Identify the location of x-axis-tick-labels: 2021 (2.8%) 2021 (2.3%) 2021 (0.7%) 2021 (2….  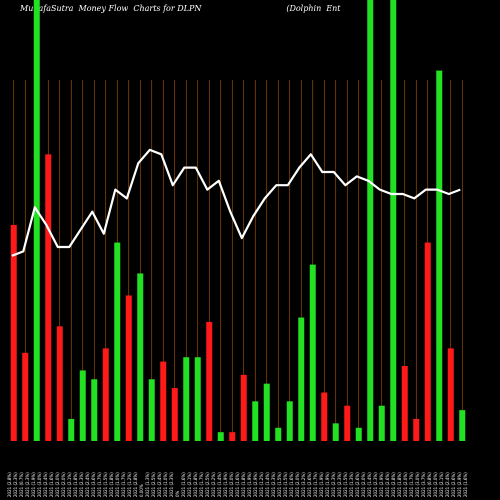
(237, 484).